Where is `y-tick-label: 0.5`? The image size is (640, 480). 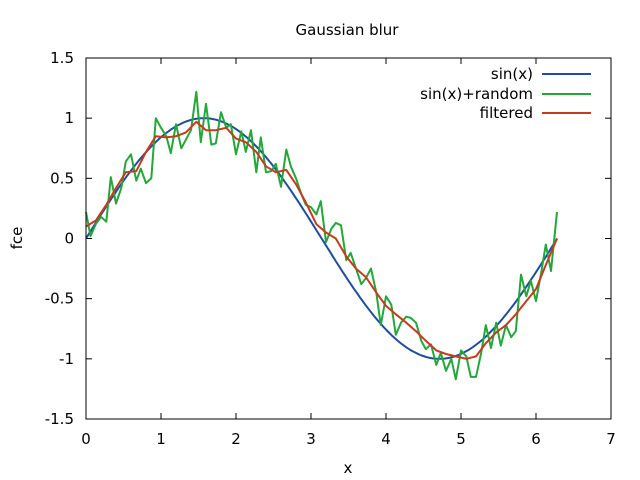 y-tick-label: 0.5 is located at coordinates (62, 178).